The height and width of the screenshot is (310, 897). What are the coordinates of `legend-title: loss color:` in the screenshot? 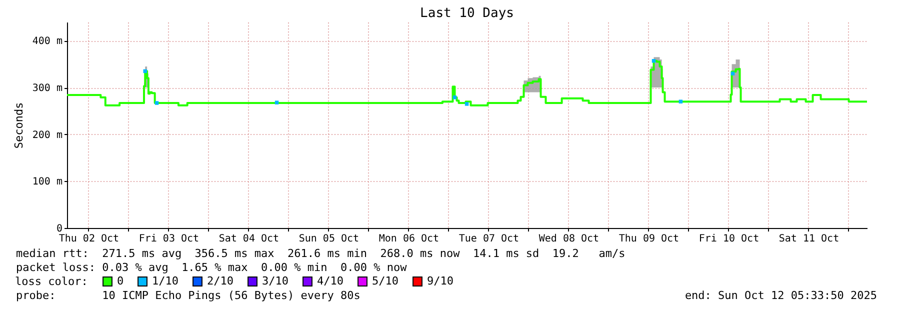 It's located at (51, 281).